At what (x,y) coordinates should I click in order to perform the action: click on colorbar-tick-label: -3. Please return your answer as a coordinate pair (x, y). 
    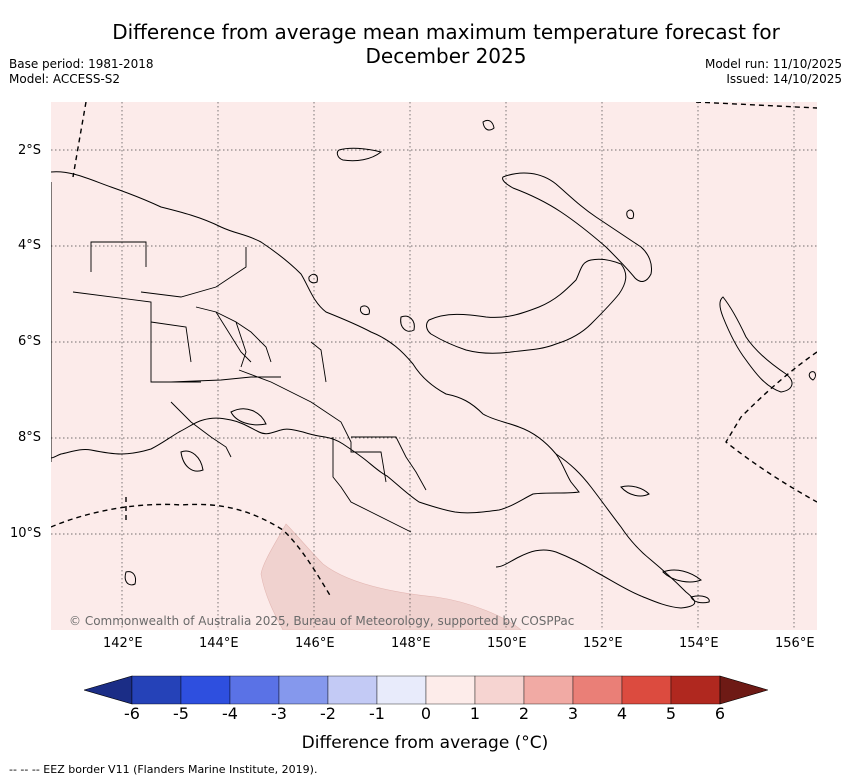
    Looking at the image, I should click on (279, 713).